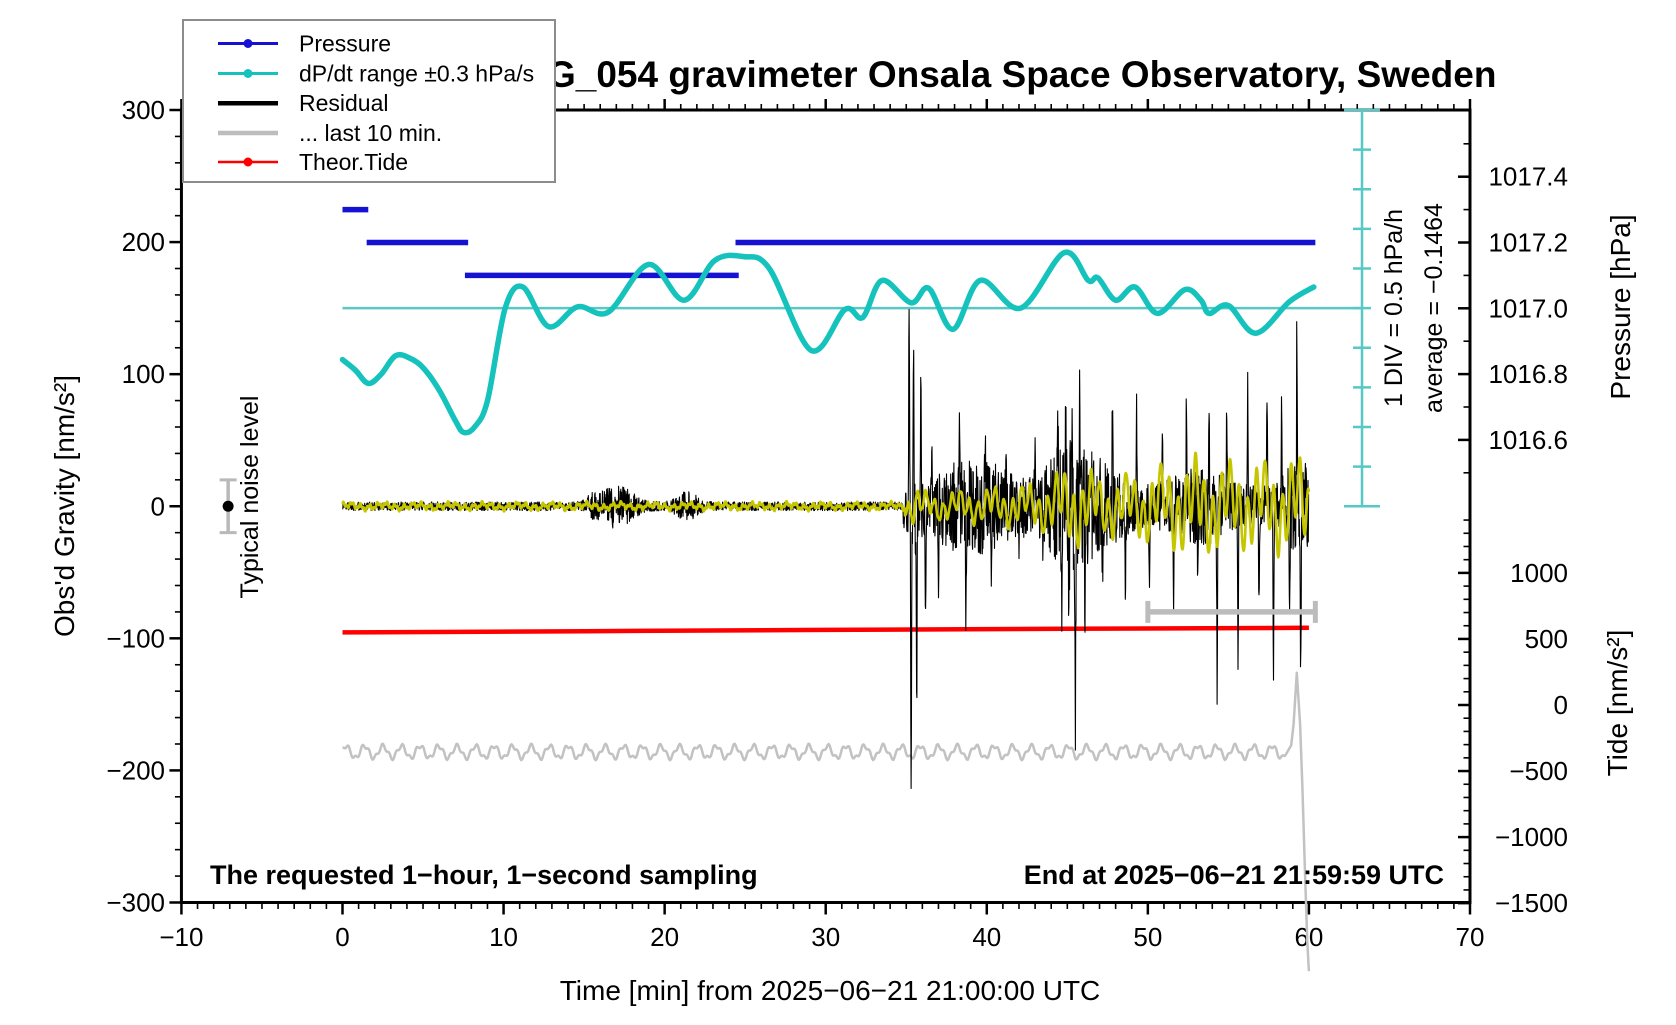  I want to click on theor-tide-legend-dot-icon, so click(248, 162).